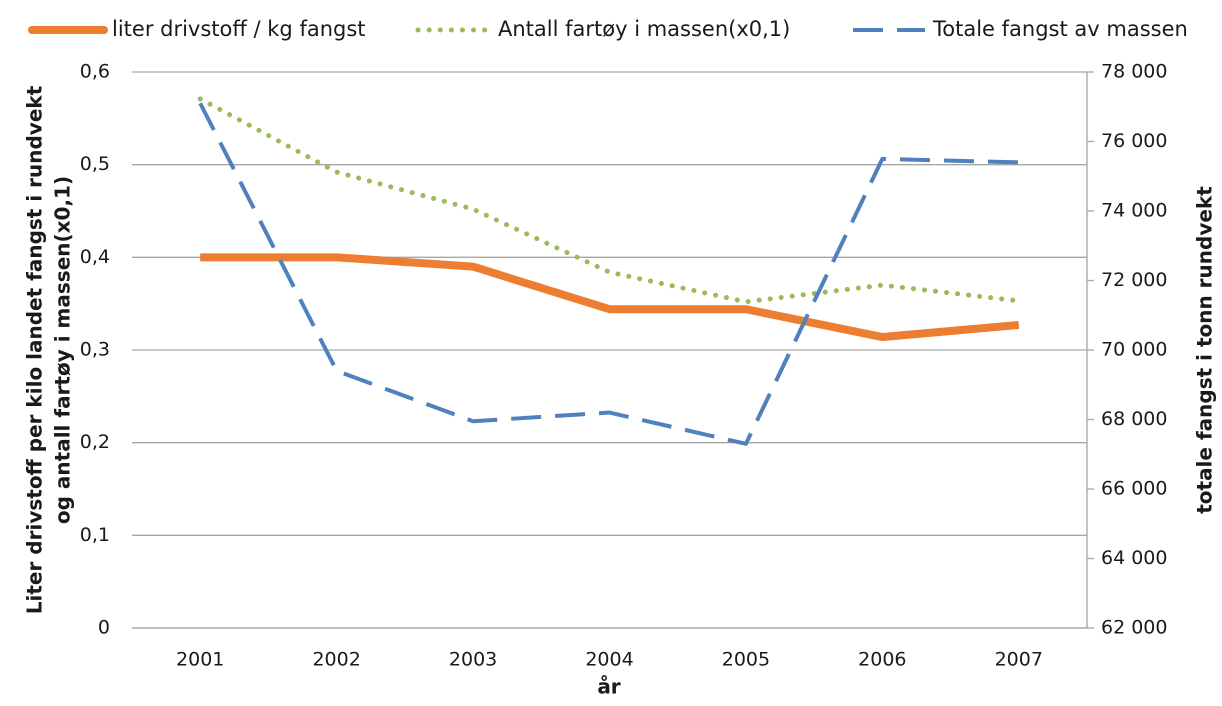 This screenshot has height=706, width=1222. Describe the element at coordinates (95, 350) in the screenshot. I see `y-tick-label: 0,3` at that location.